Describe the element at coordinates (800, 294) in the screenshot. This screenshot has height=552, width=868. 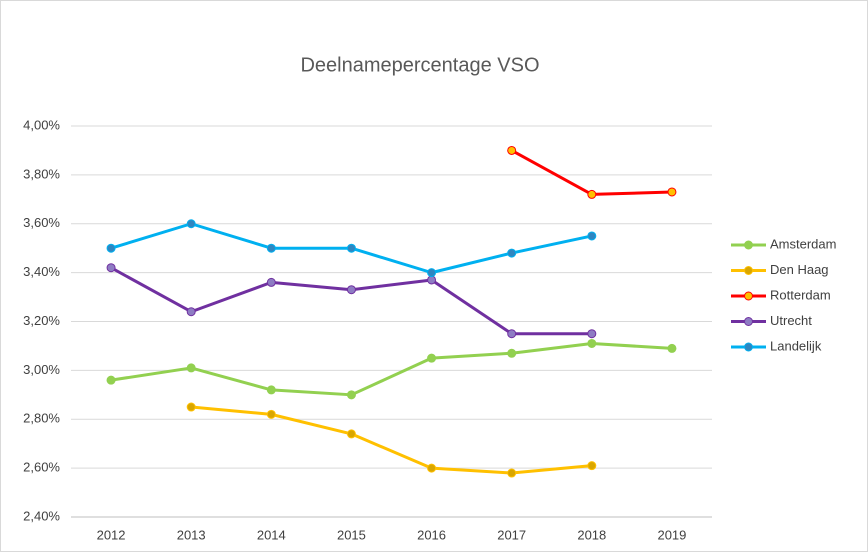
I see `legend-label: Rotterdam` at that location.